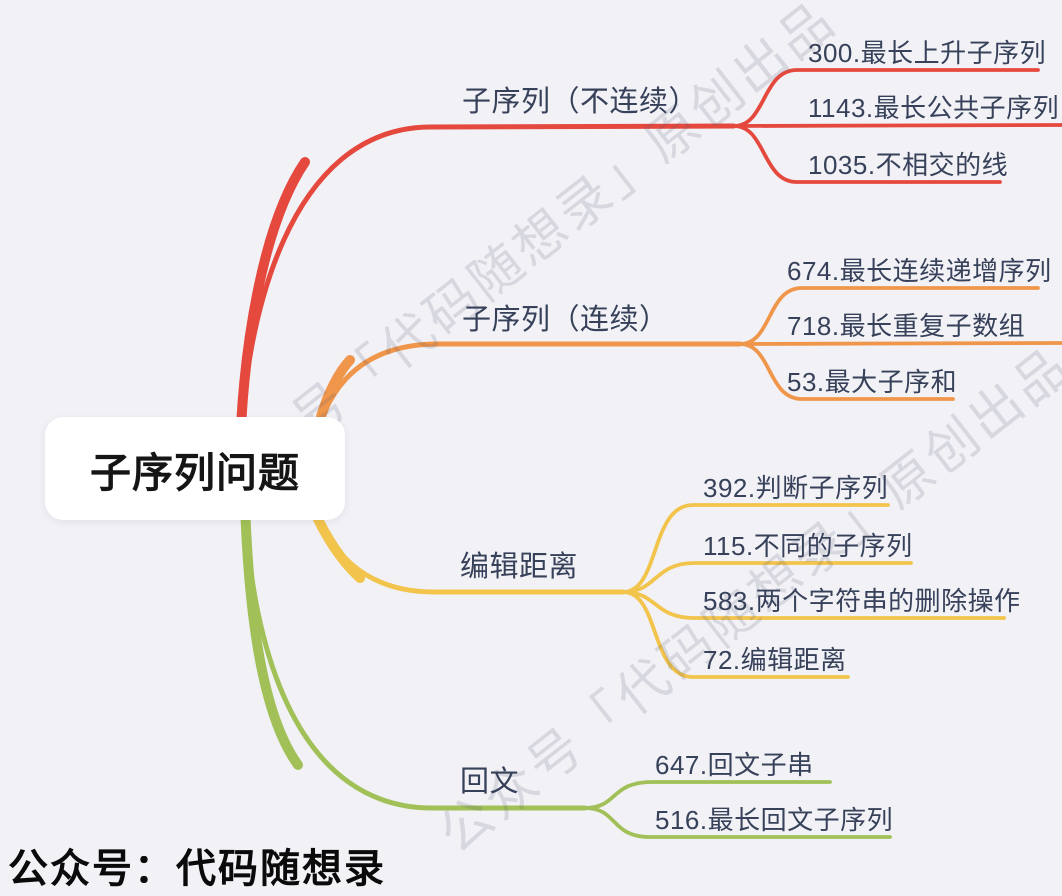 This screenshot has width=1062, height=896. I want to click on child-topic: 674.最长连续递增序列, so click(919, 271).